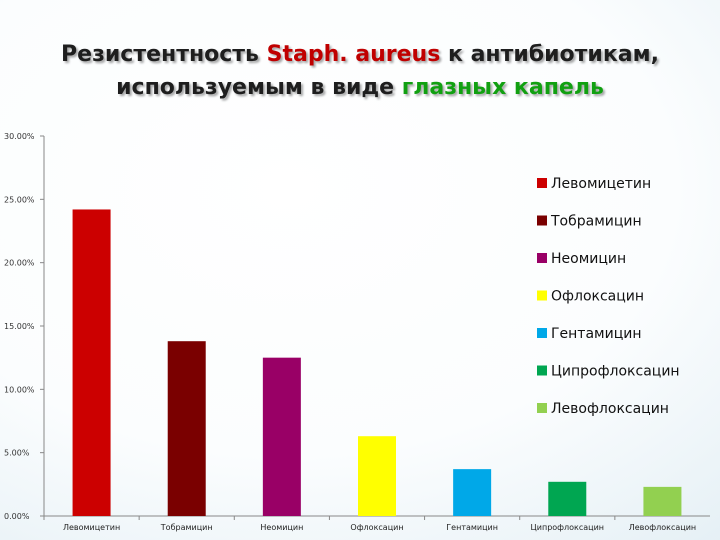 The height and width of the screenshot is (540, 720). Describe the element at coordinates (17, 453) in the screenshot. I see `y-tick-label: 5.00%` at that location.